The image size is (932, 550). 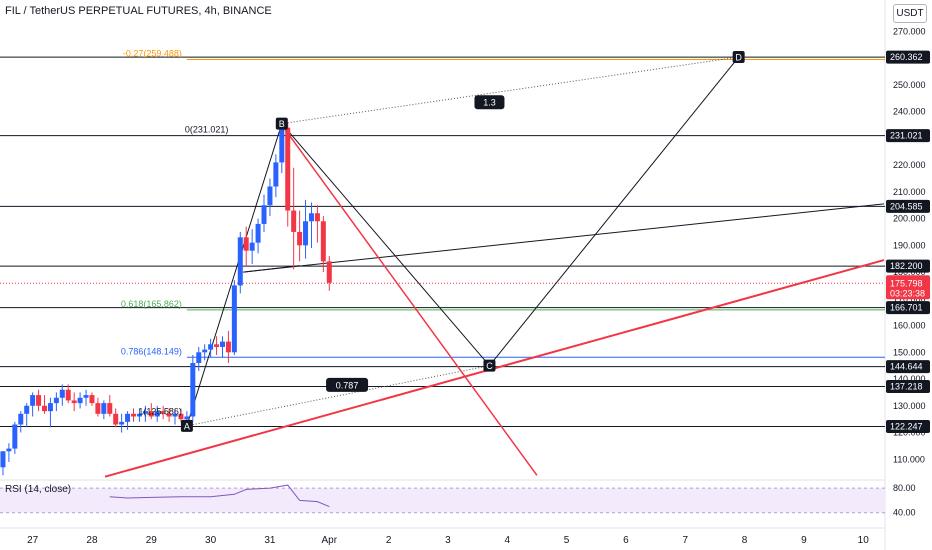 What do you see at coordinates (271, 269) in the screenshot?
I see `wedge-base` at bounding box center [271, 269].